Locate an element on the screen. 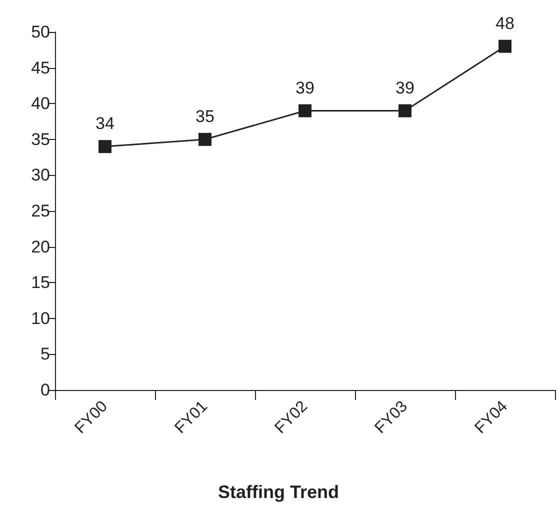 Image resolution: width=557 pixels, height=516 pixels. y-tick-label: 15 is located at coordinates (40, 282).